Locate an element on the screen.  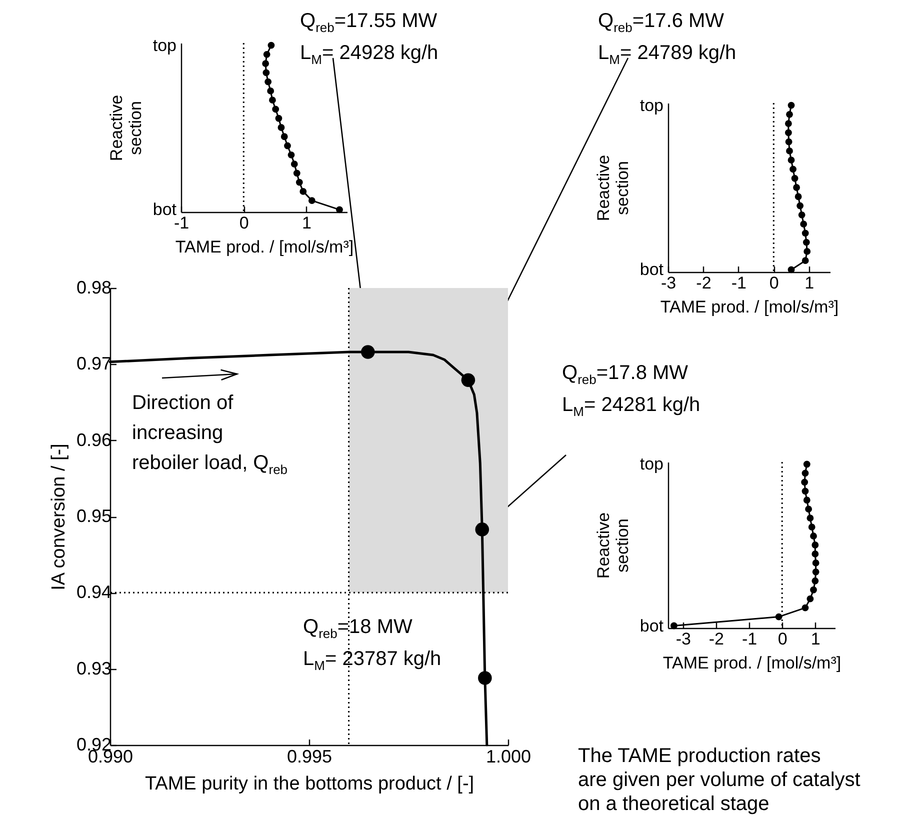
text: Q$_{reb}$=18 MW L$_{M}$= 23787 kg/h is located at coordinates (372, 644).